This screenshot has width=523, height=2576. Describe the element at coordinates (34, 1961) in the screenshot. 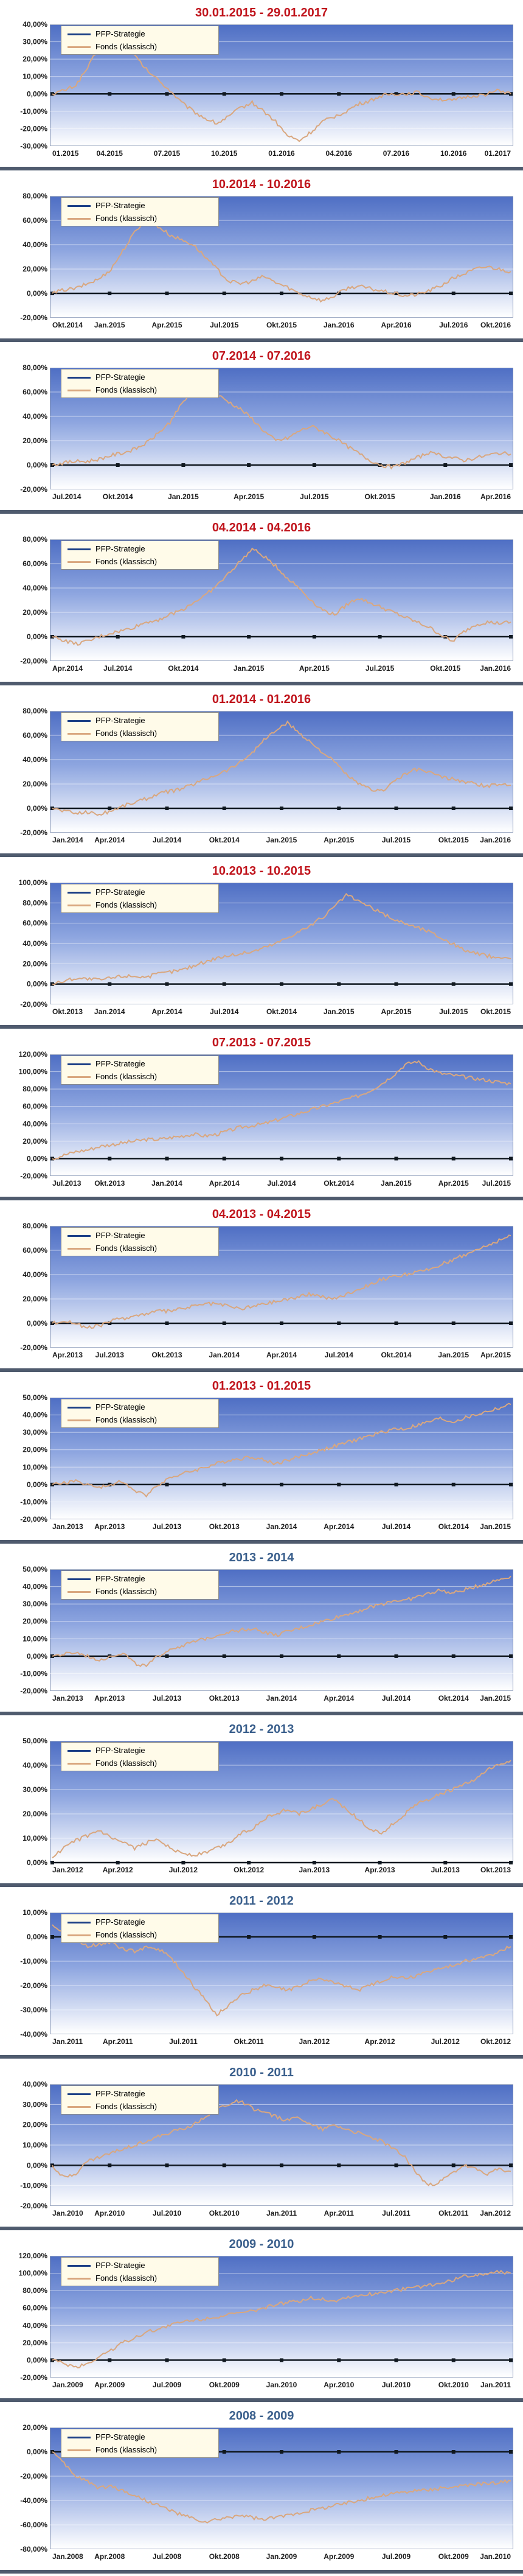

I see `y-tick-label: -10,00%` at that location.